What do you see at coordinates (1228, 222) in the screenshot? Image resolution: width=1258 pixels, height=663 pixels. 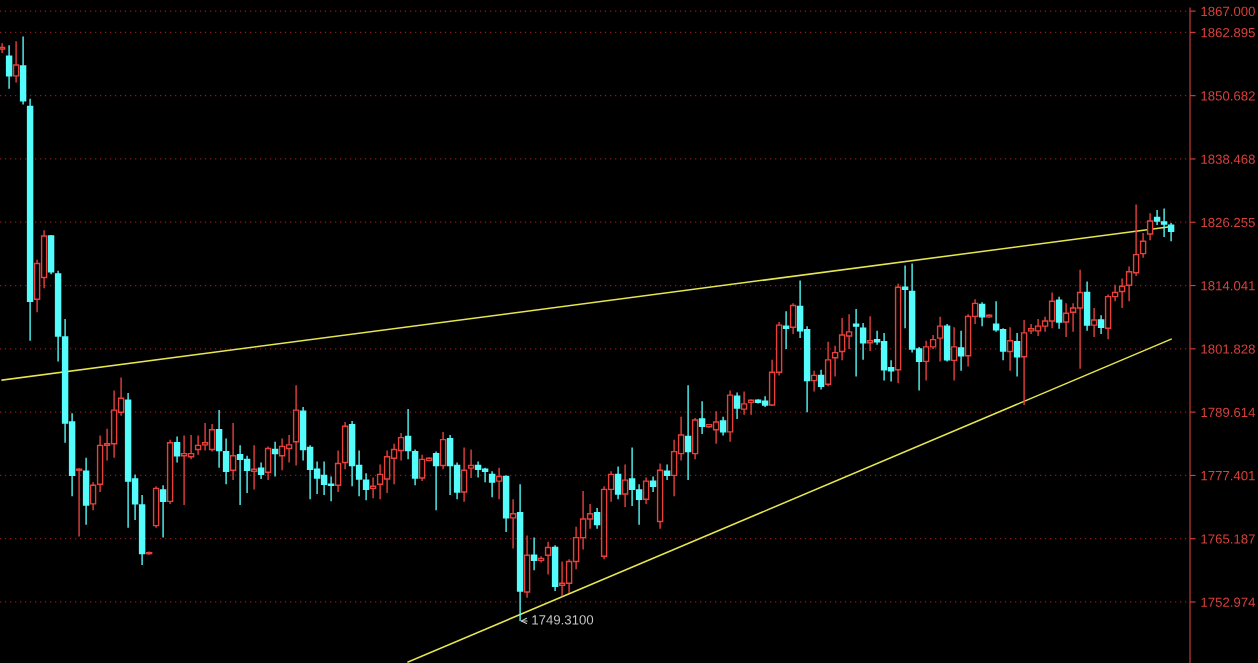 I see `y-tick-label: 1826.255` at bounding box center [1228, 222].